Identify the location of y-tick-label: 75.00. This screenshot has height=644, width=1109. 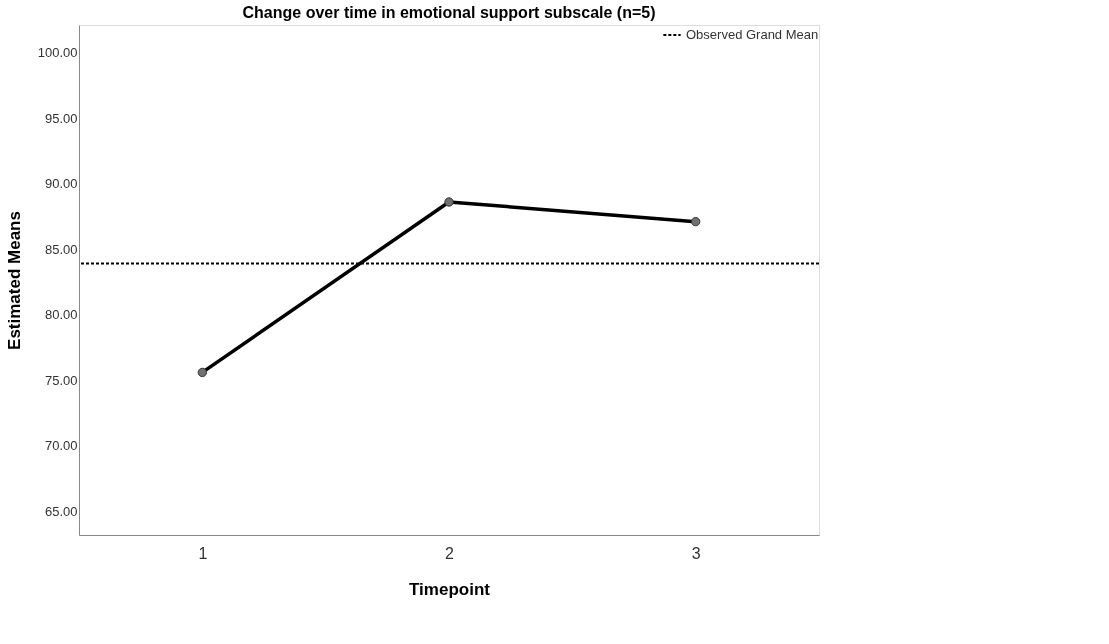
(61, 380).